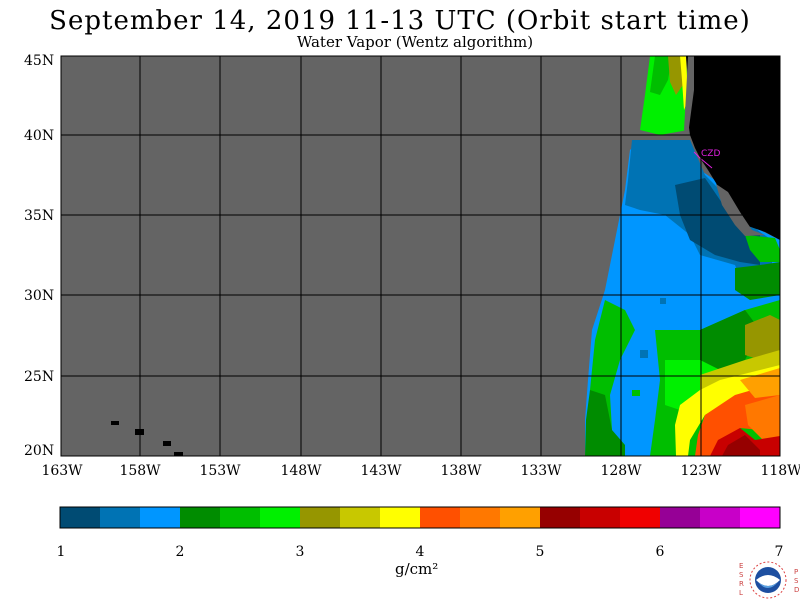  I want to click on psd-letters: P S D, so click(797, 581).